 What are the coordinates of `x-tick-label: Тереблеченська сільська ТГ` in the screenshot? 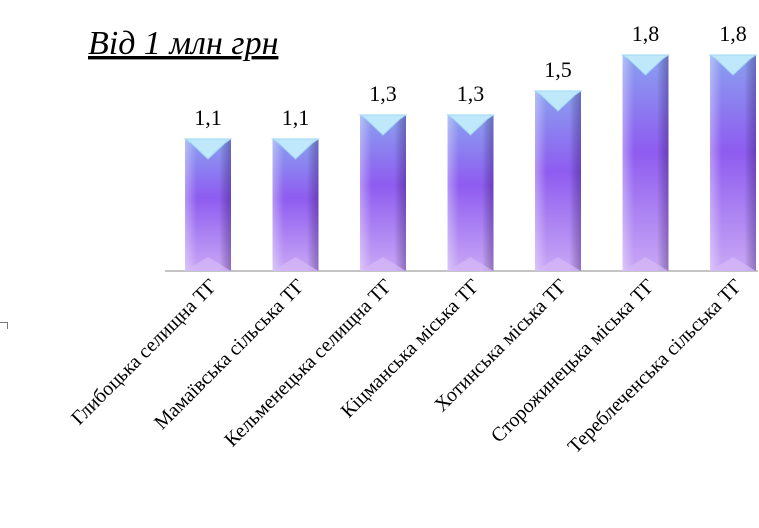 It's located at (655, 366).